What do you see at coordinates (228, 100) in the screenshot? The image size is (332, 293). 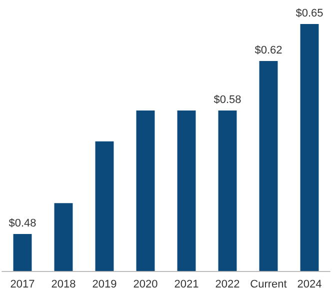 I see `data-label: $0.58` at bounding box center [228, 100].